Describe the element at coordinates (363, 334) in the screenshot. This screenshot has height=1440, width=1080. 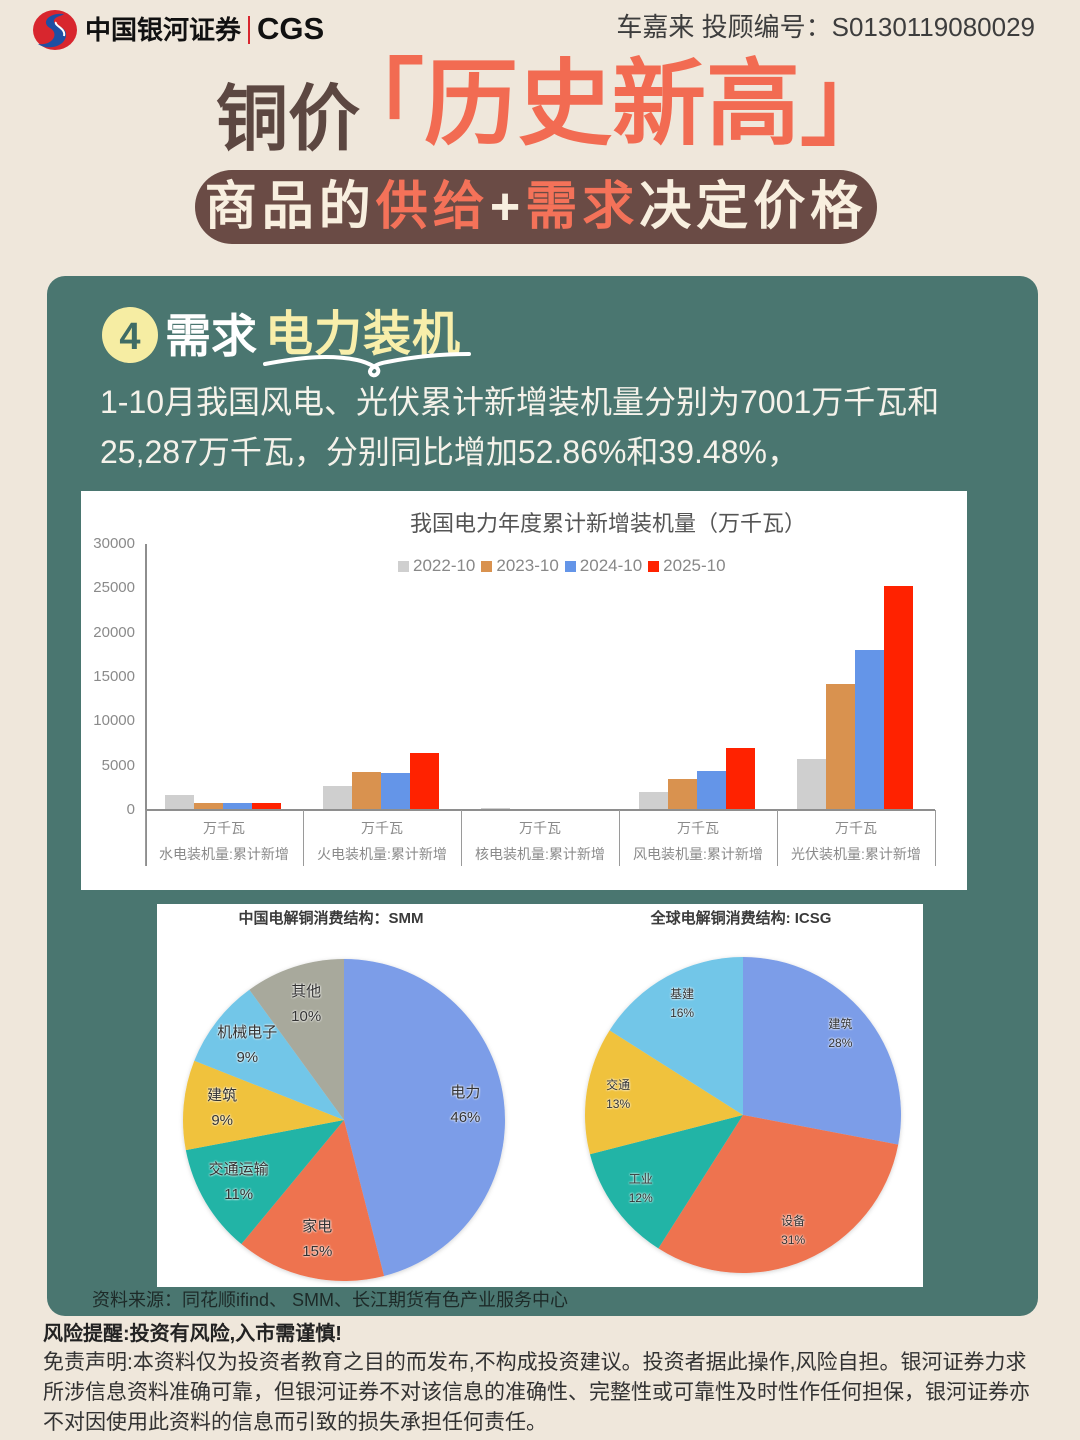
I see `section-heading-highlight: 电力装机` at that location.